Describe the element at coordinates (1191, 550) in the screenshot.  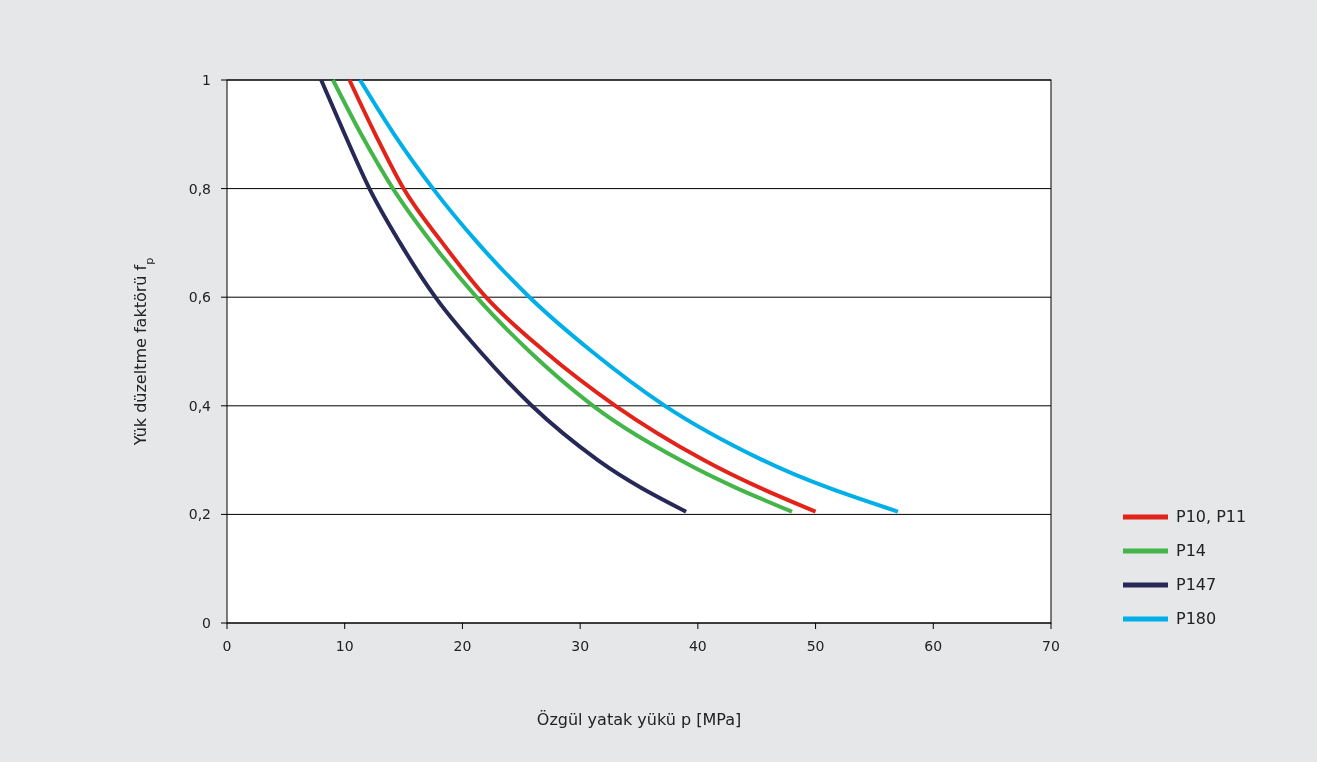
I see `legend-label: P14` at that location.